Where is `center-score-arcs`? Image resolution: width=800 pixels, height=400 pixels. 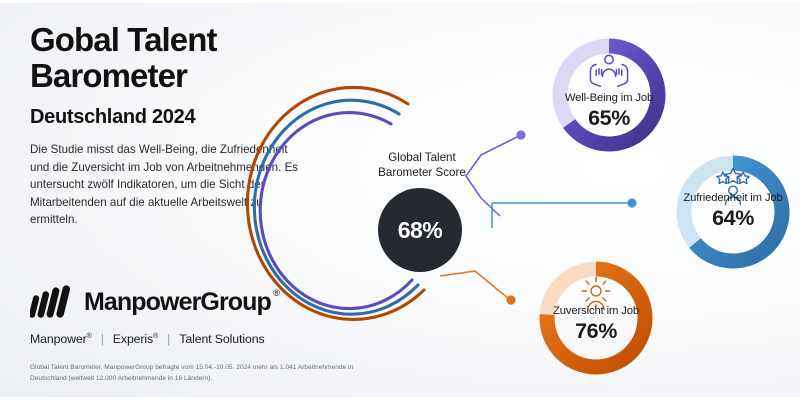 center-score-arcs is located at coordinates (335, 203).